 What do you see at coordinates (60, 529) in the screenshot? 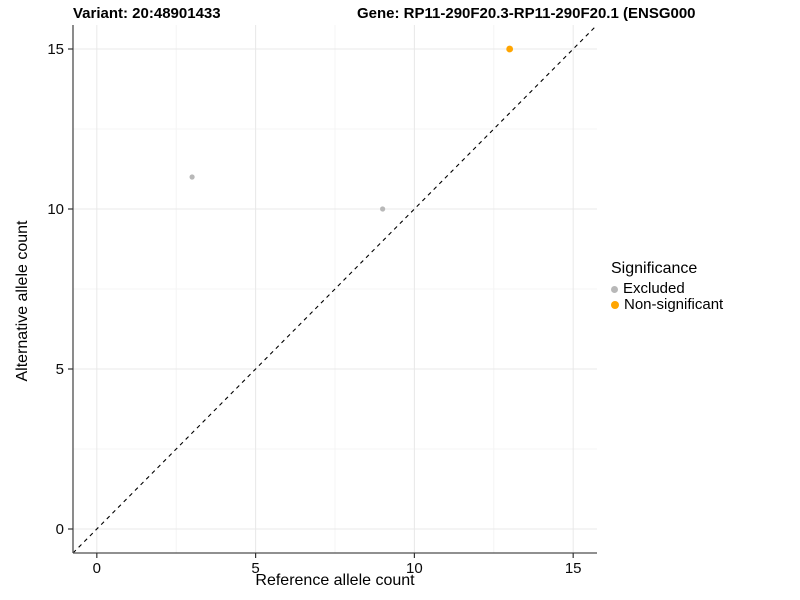
I see `y-tick-label: 0` at bounding box center [60, 529].